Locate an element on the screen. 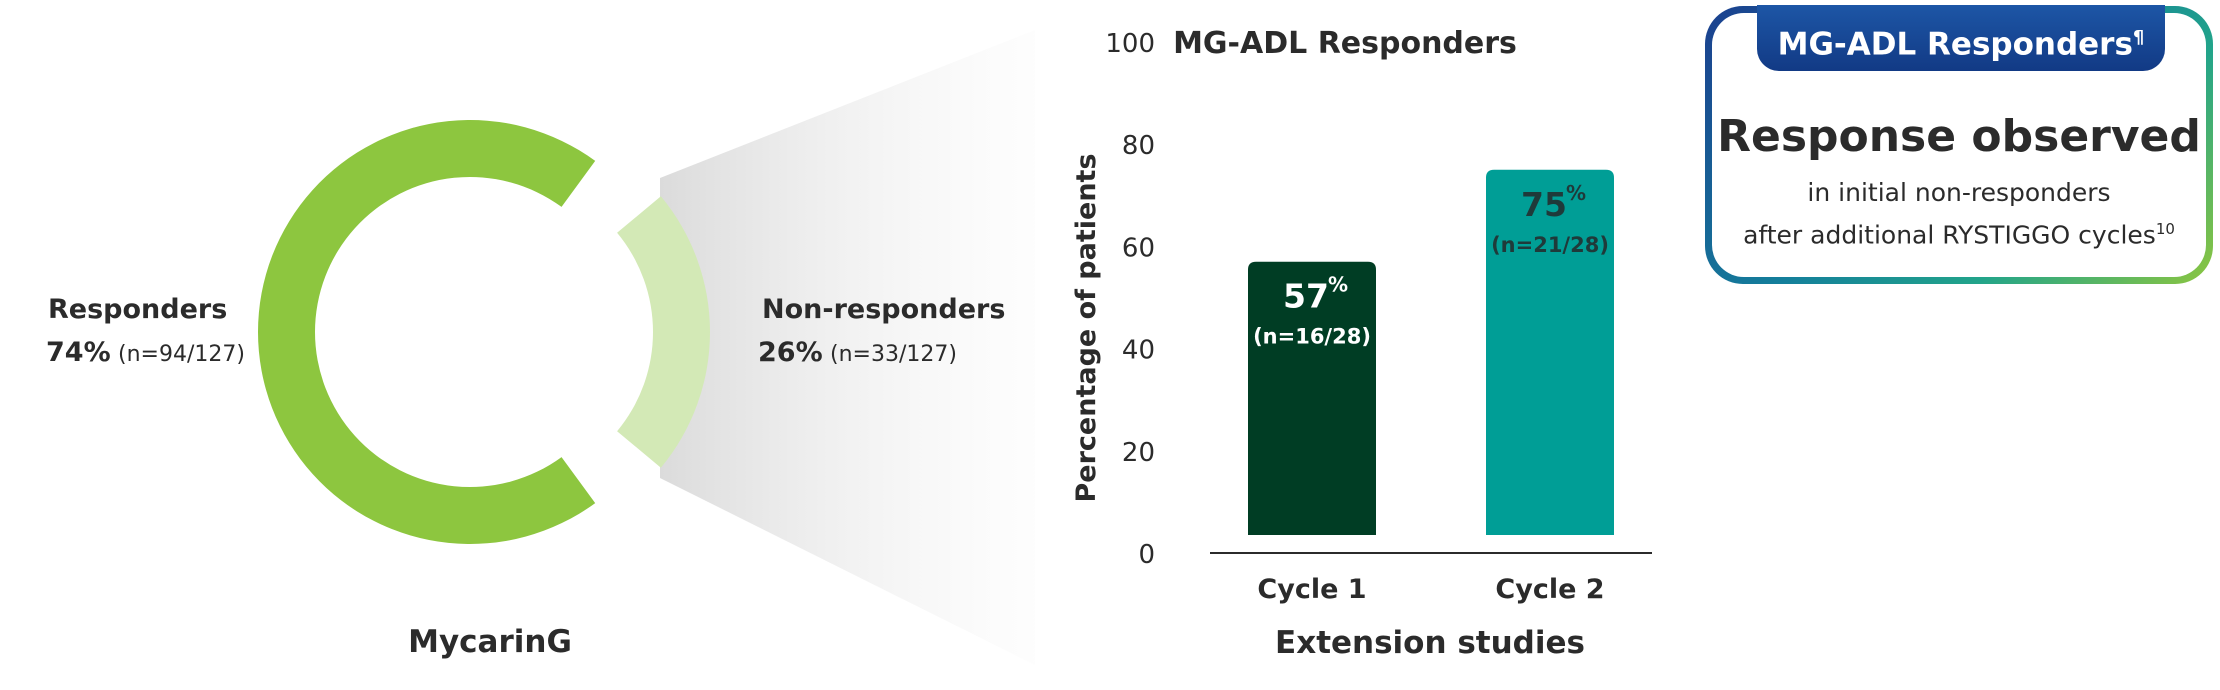 The height and width of the screenshot is (690, 2220). y-tick-label: 60 is located at coordinates (1138, 248).